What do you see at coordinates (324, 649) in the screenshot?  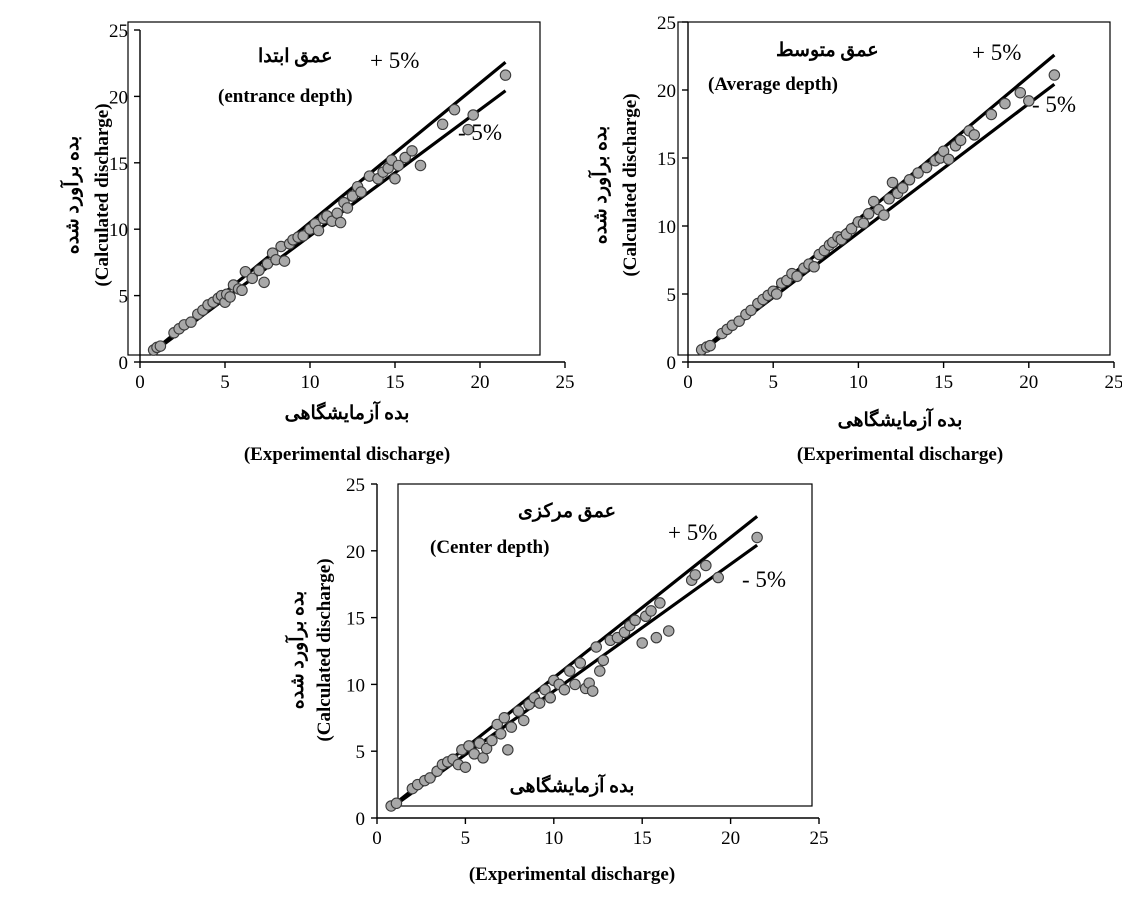 I see `y-axis-label-en: (Calculated discharge)` at bounding box center [324, 649].